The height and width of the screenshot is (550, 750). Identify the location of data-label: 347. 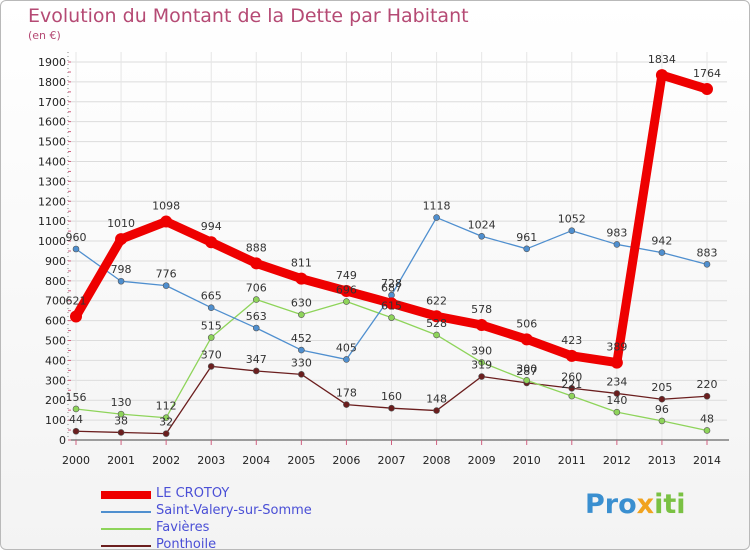
(256, 359).